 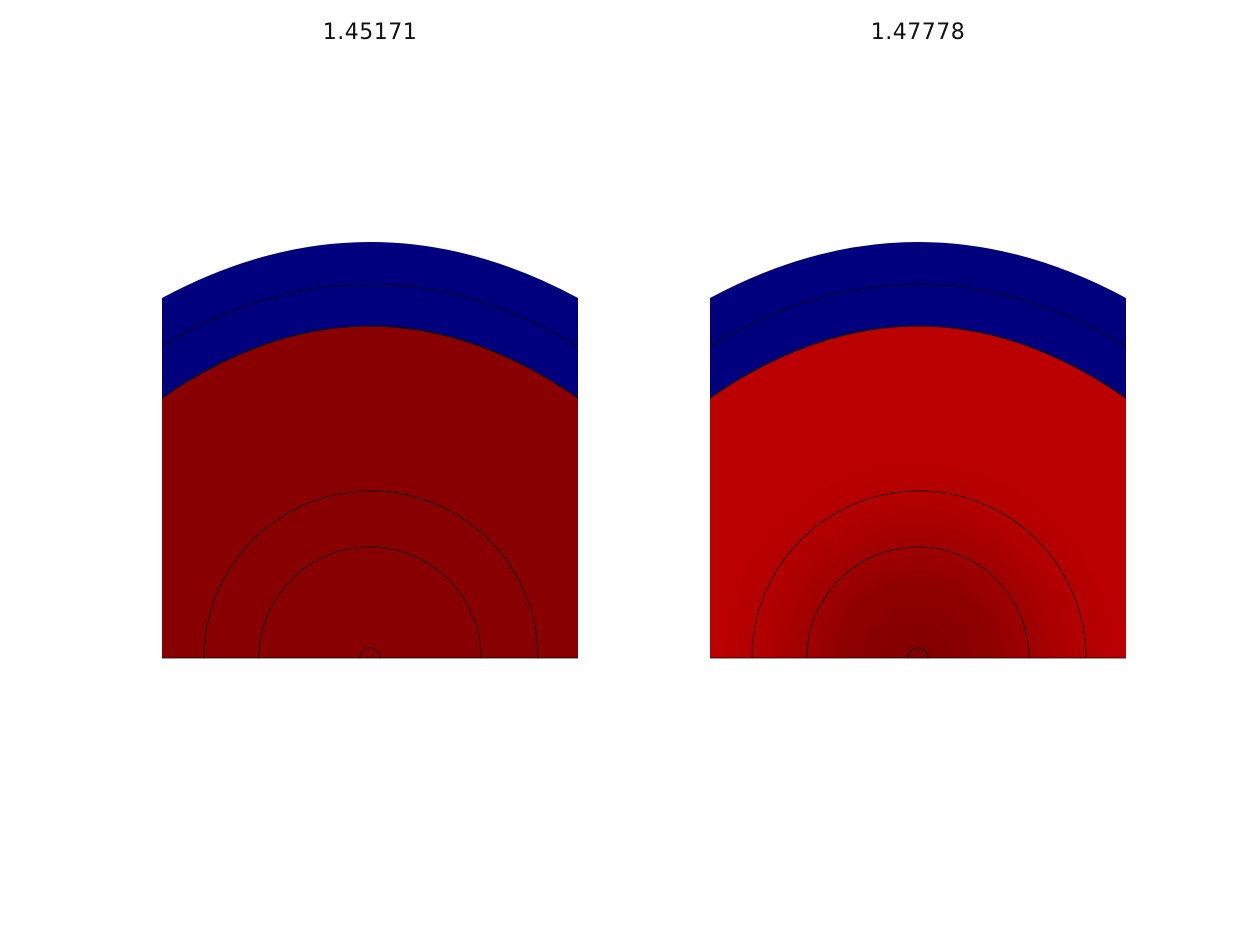 I want to click on right-panel-title: 1.47778, so click(x=918, y=32).